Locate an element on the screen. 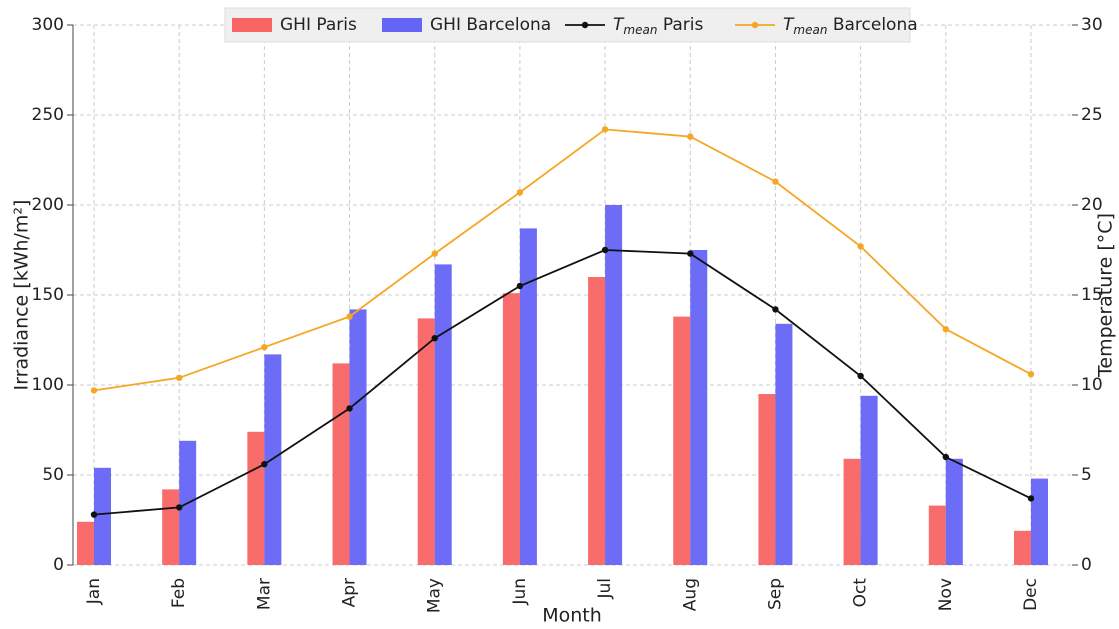  y-tick-label: 200 is located at coordinates (48, 205).